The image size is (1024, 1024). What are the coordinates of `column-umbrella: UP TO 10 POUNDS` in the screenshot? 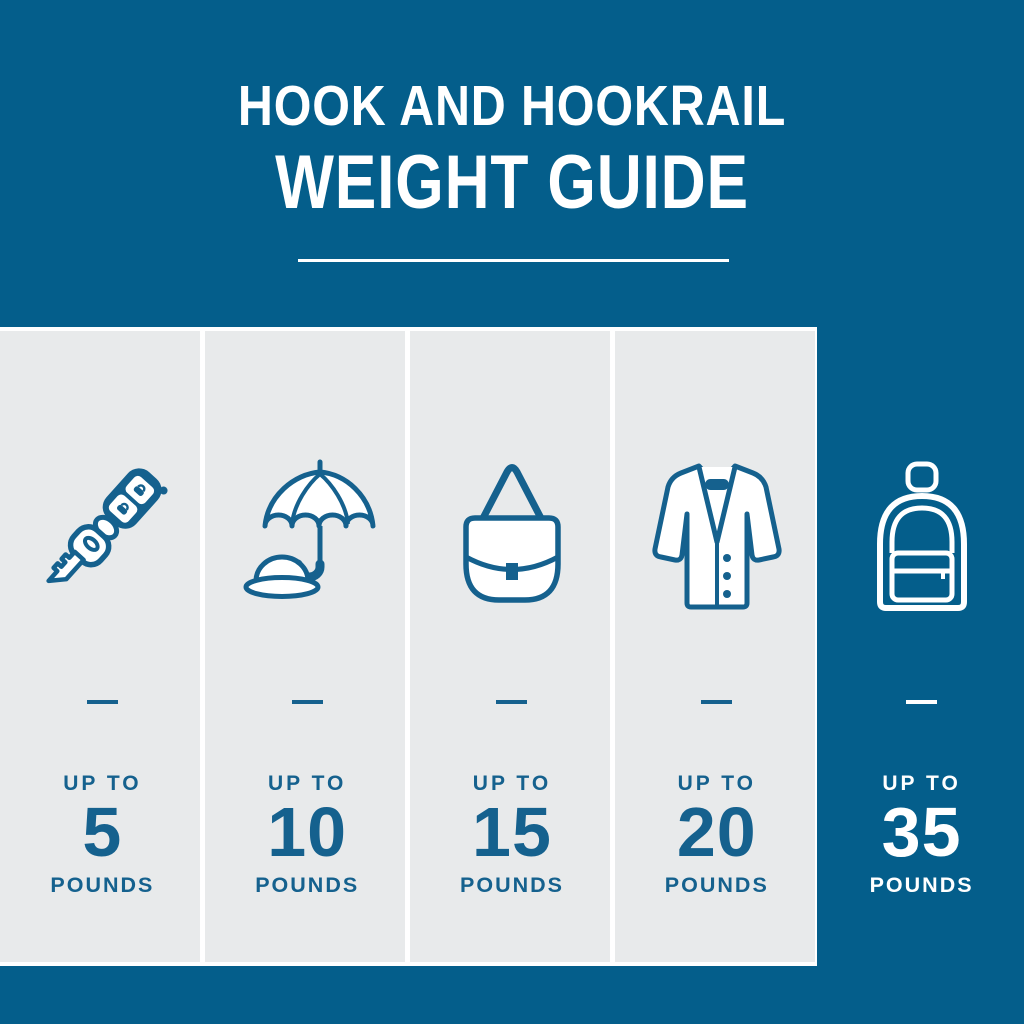 It's located at (307, 646).